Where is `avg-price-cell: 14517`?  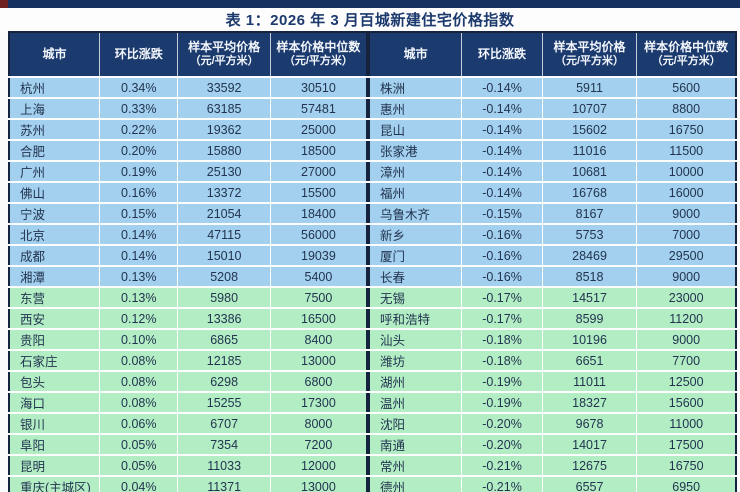 avg-price-cell: 14517 is located at coordinates (590, 298).